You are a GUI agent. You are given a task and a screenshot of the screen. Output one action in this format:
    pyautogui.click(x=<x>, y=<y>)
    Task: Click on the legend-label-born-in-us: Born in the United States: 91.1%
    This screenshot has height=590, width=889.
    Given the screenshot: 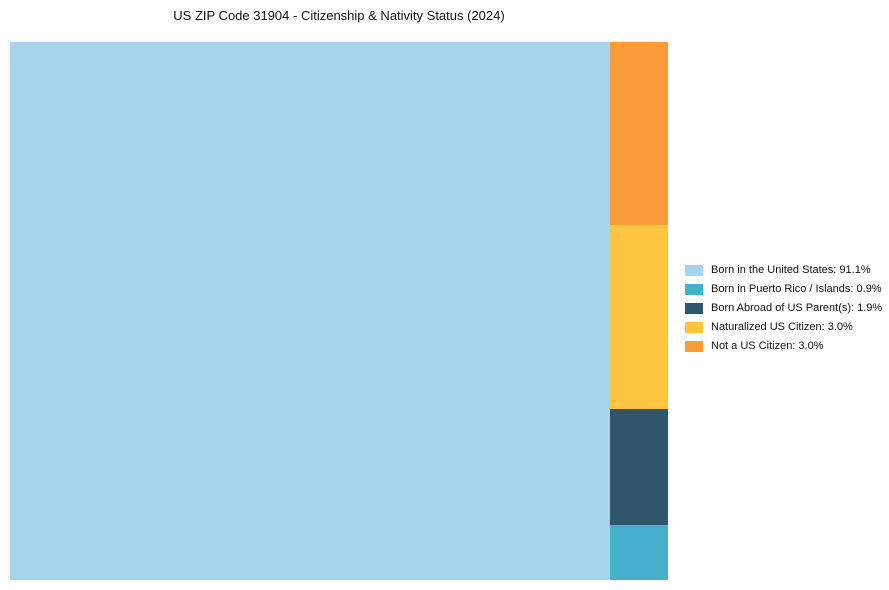 What is the action you would take?
    pyautogui.click(x=791, y=270)
    